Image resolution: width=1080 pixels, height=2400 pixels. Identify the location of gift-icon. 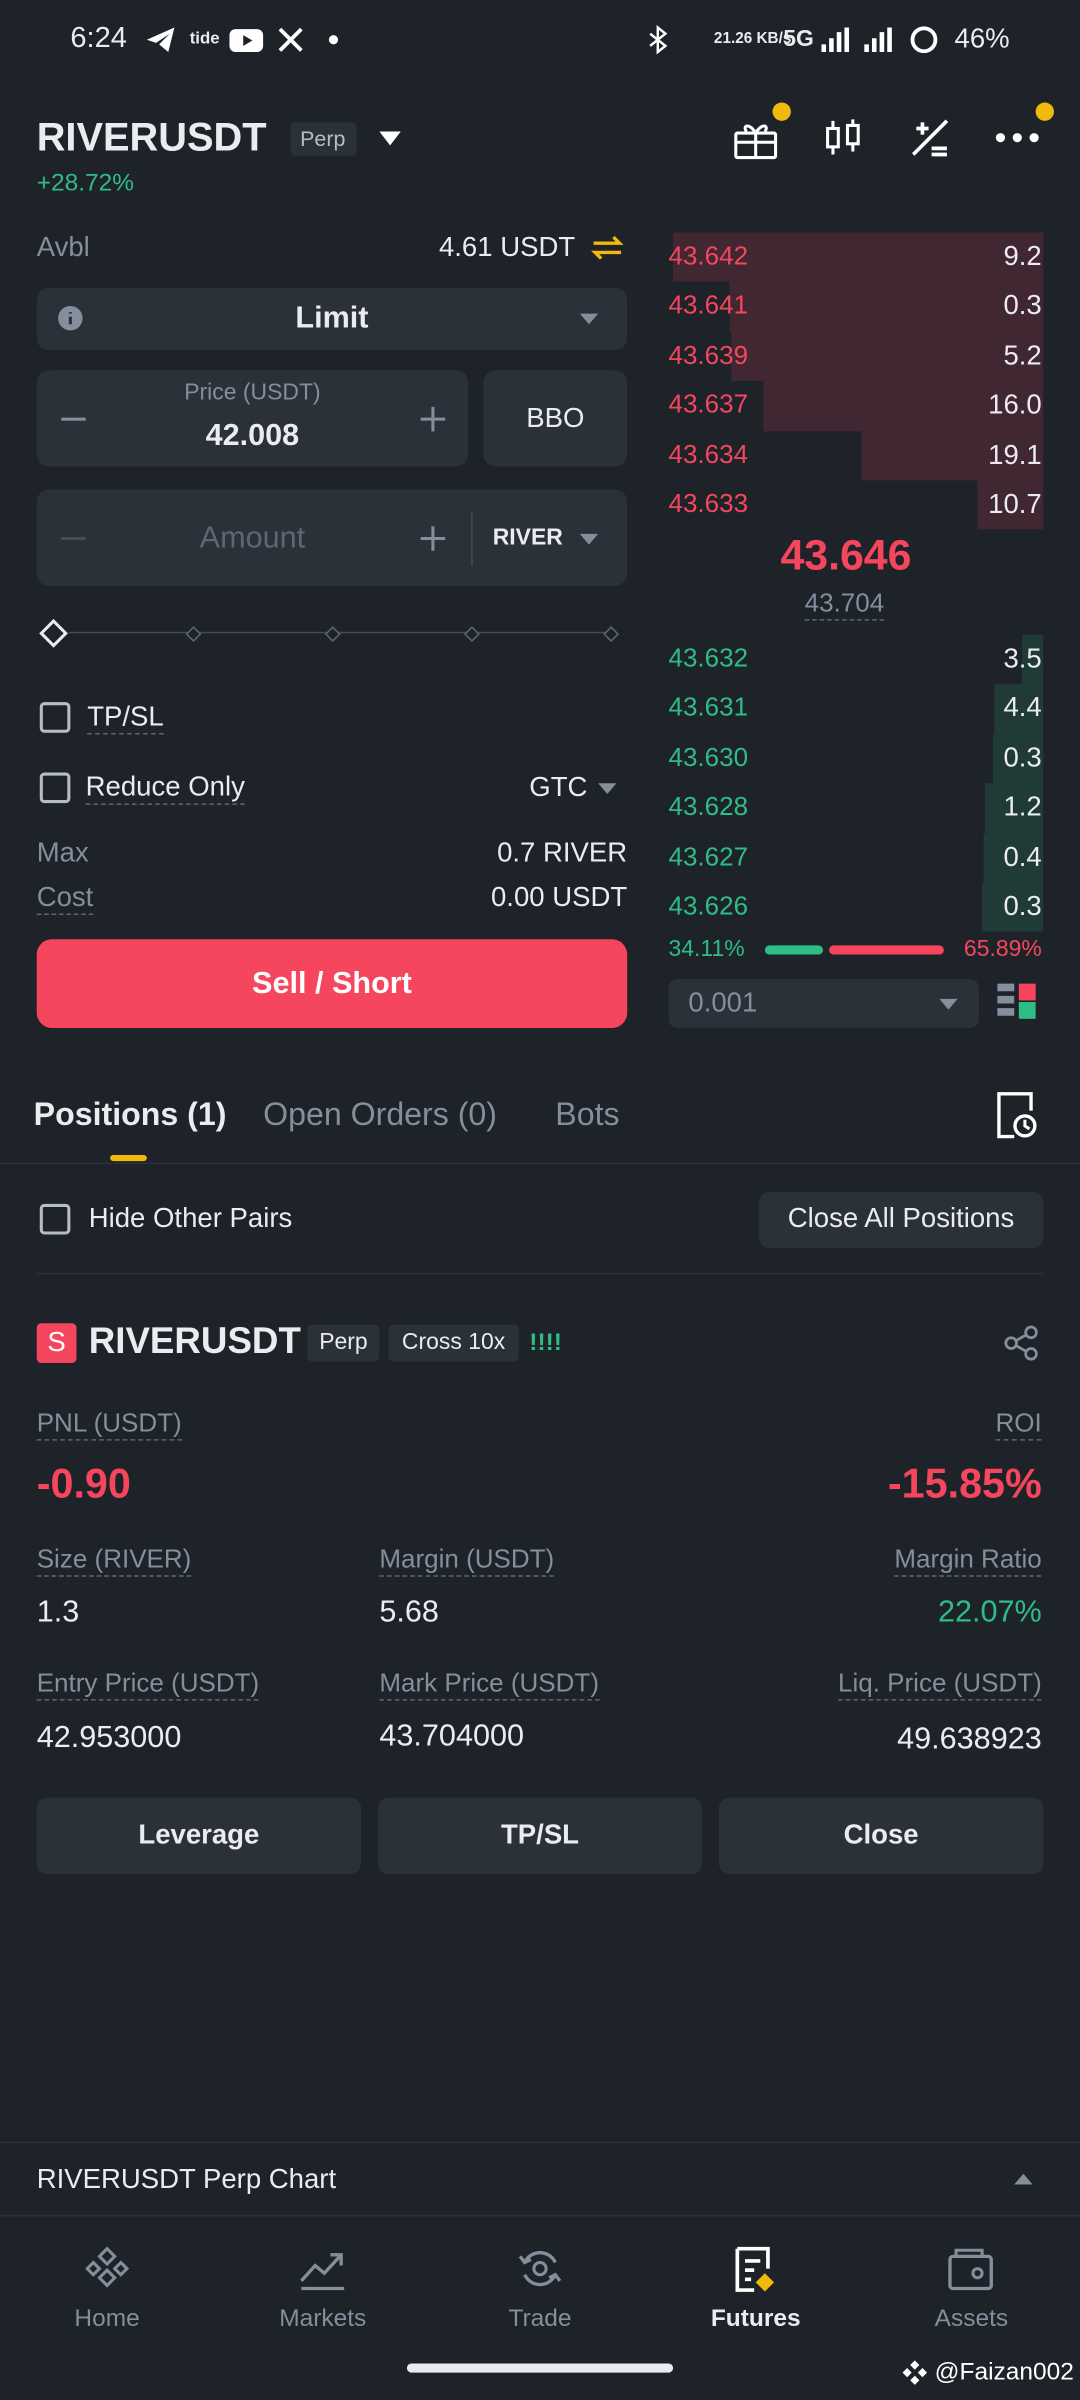
(756, 139).